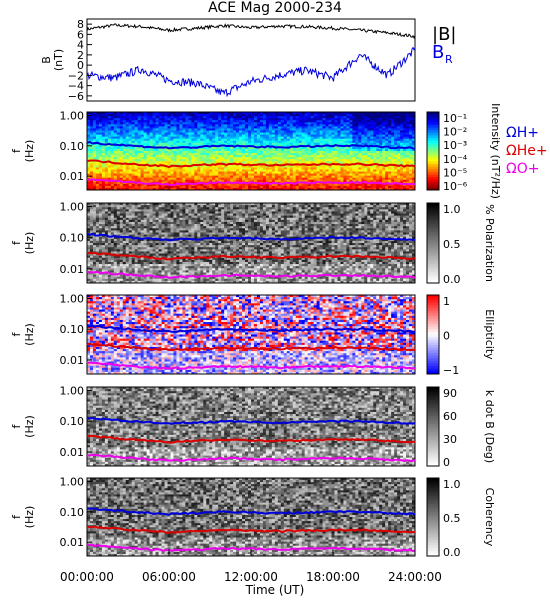  I want to click on legend-label: ΩO+, so click(522, 169).